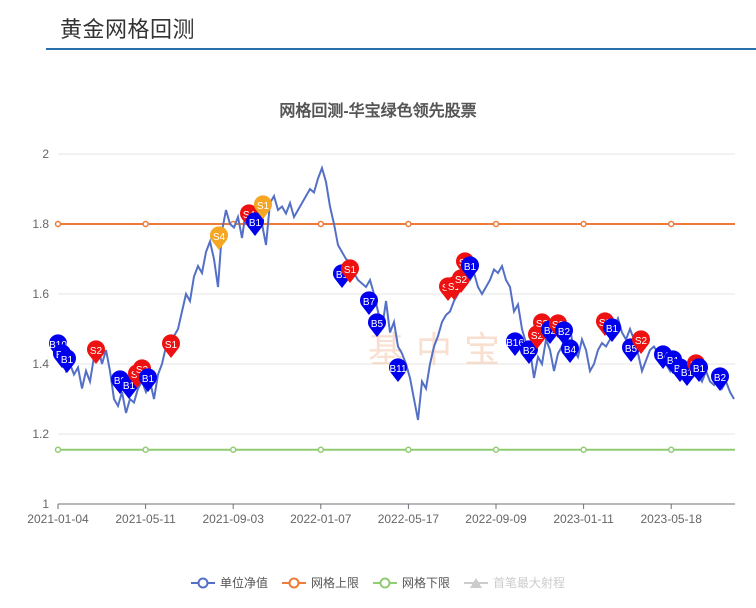 This screenshot has width=756, height=608. I want to click on legend-item: 网格上限, so click(320, 582).